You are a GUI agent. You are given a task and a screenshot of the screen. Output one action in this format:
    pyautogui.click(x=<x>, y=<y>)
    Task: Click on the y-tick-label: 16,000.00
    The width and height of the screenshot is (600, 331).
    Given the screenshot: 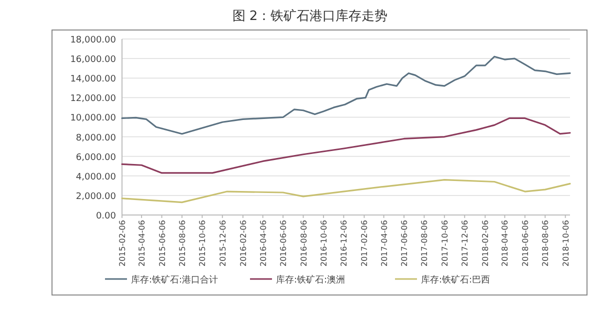 What is the action you would take?
    pyautogui.click(x=93, y=60)
    